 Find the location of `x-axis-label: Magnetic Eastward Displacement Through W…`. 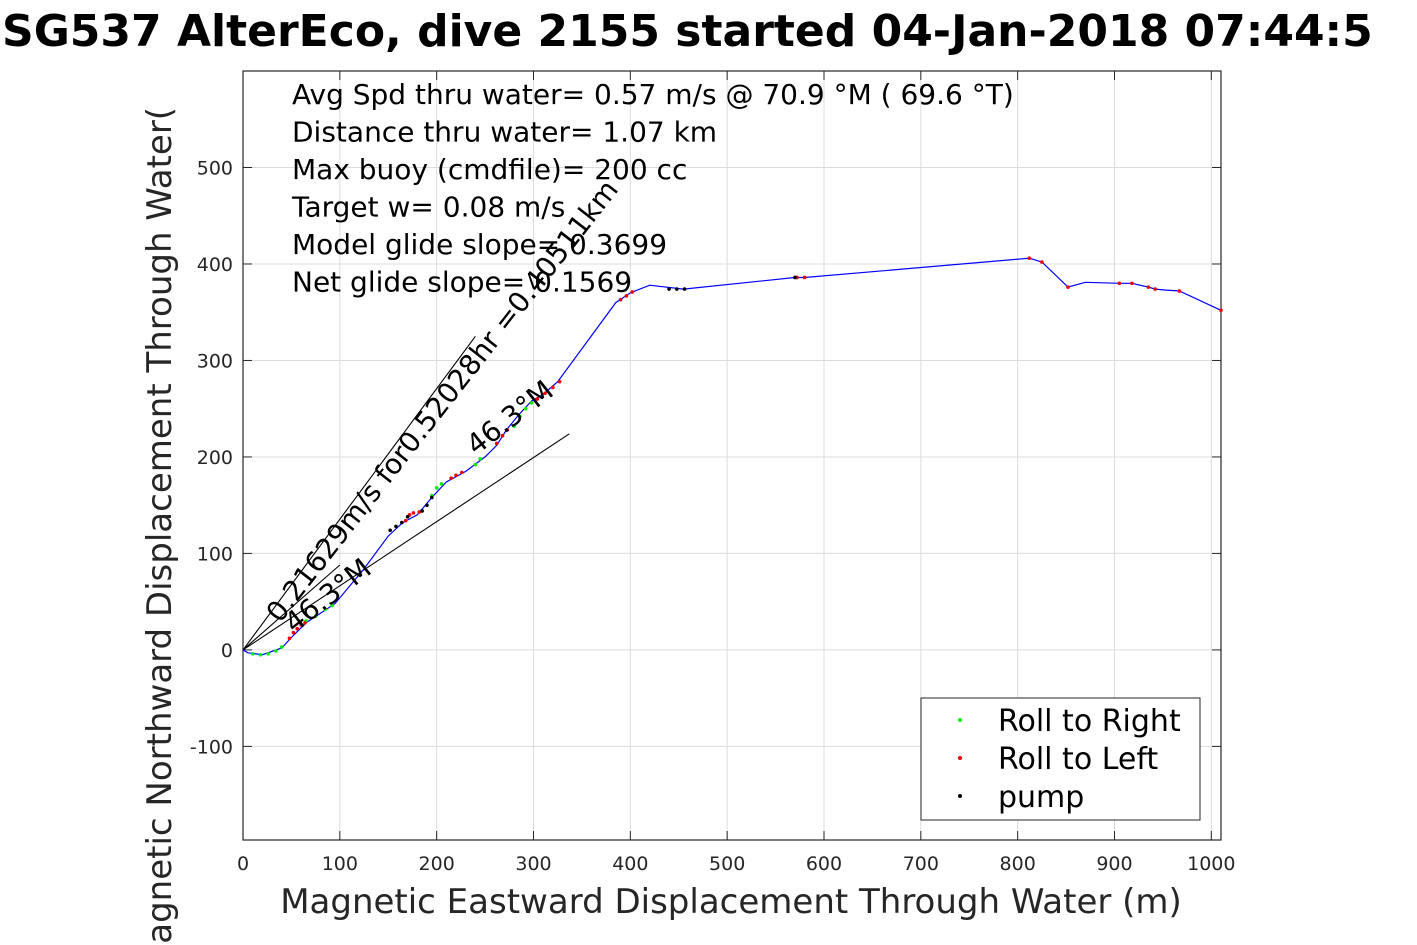

x-axis-label: Magnetic Eastward Displacement Through W… is located at coordinates (731, 902).